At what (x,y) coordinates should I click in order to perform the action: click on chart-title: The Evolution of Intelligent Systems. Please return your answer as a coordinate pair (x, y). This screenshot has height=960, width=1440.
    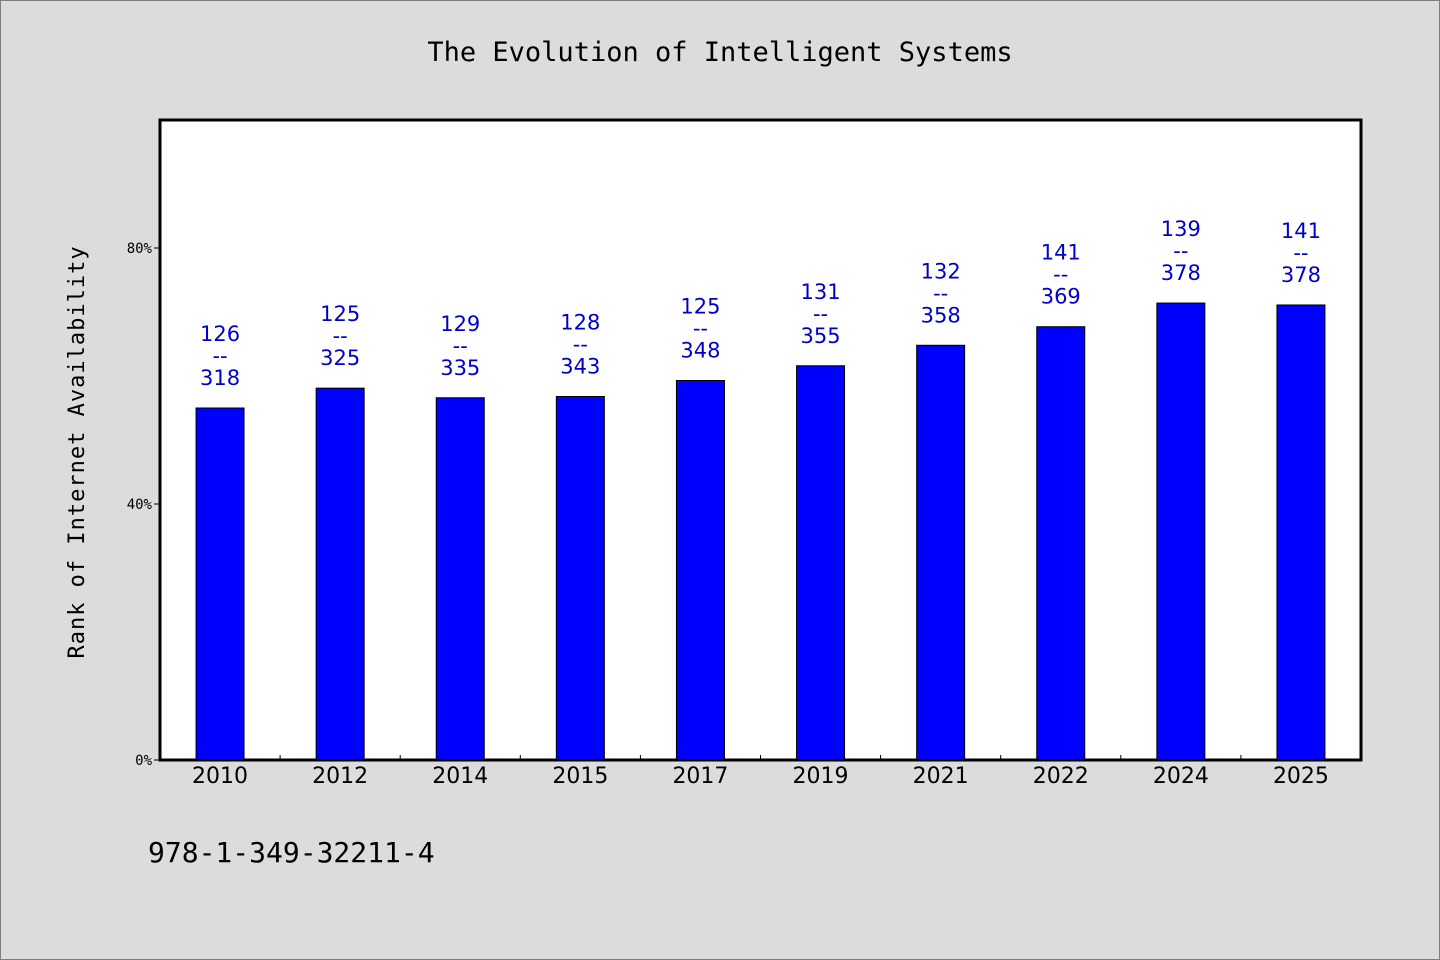
    Looking at the image, I should click on (719, 52).